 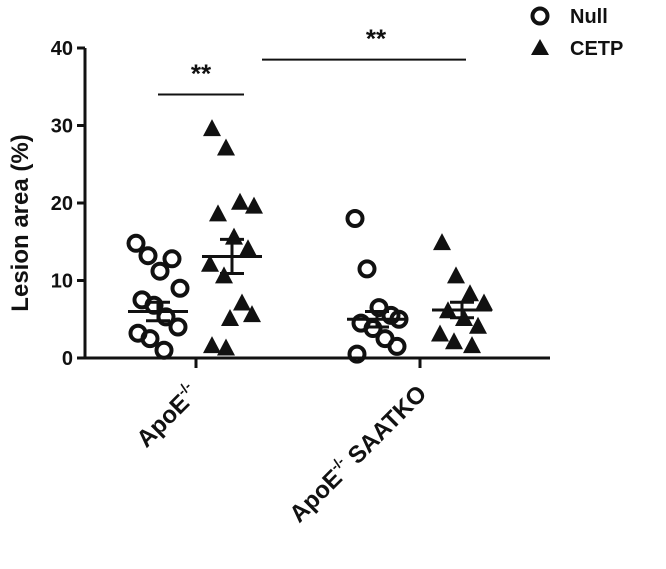 I want to click on legend-label: CETP, so click(x=596, y=49).